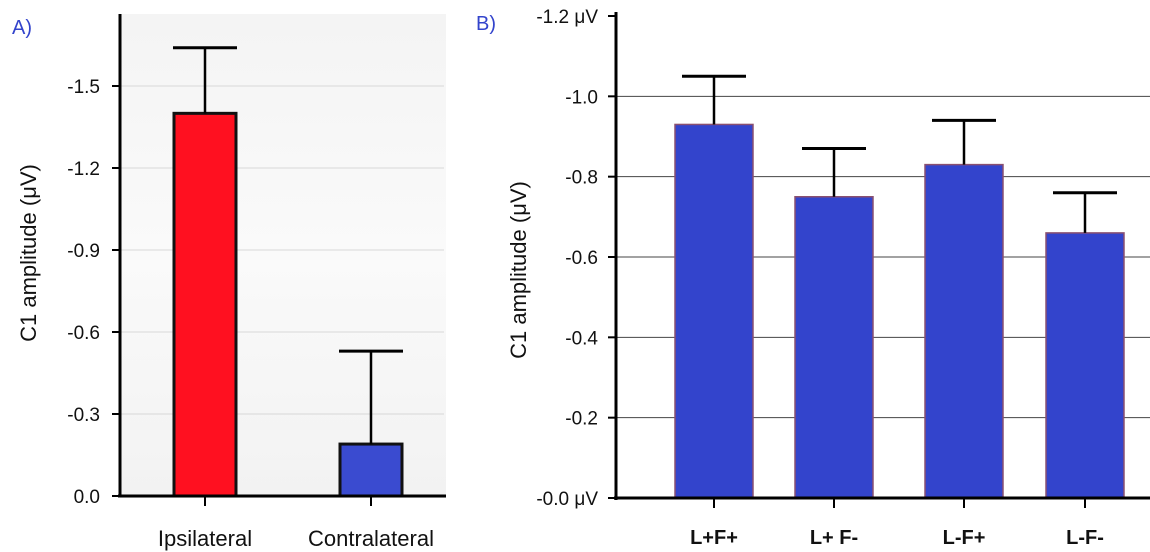  I want to click on y-tick-label: -1.5, so click(83, 87).